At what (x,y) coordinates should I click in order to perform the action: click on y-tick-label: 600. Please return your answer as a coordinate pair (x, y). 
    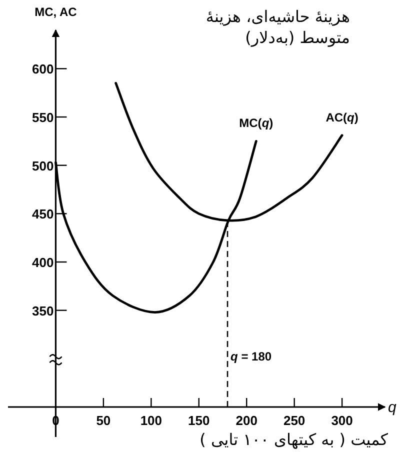
    Looking at the image, I should click on (43, 69).